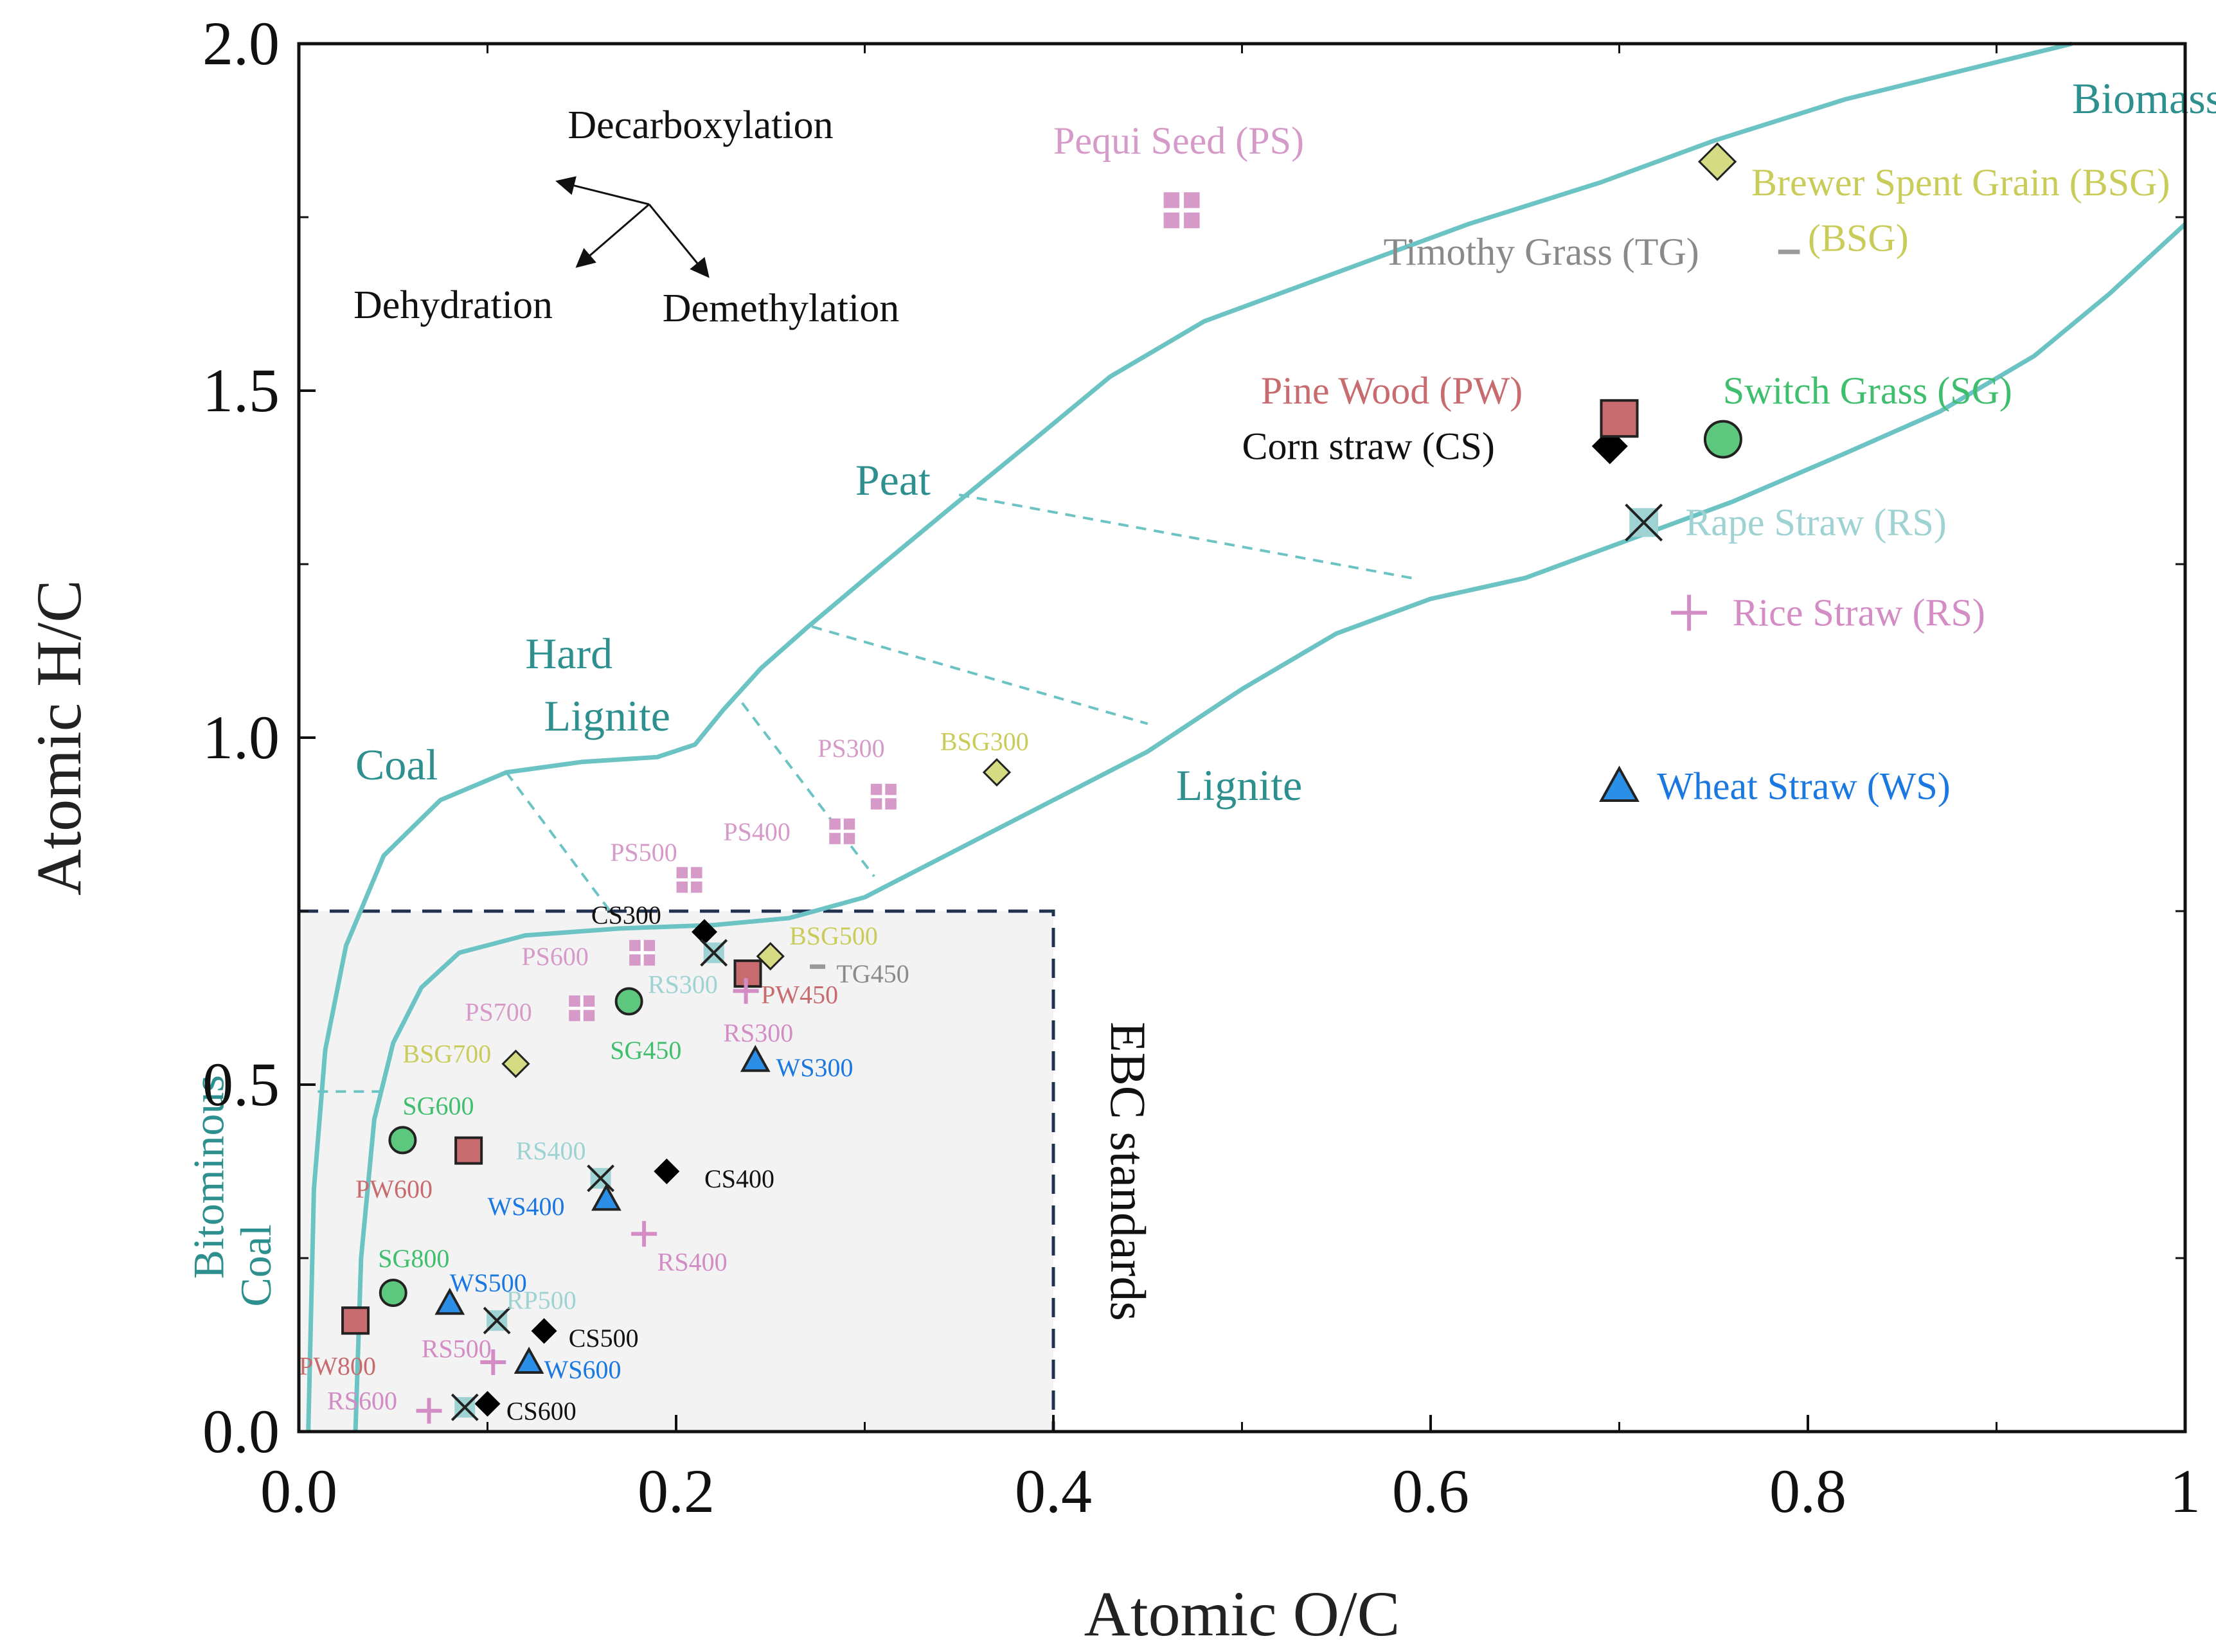 The height and width of the screenshot is (1652, 2216). What do you see at coordinates (781, 308) in the screenshot?
I see `demethylation-label: Demethylation` at bounding box center [781, 308].